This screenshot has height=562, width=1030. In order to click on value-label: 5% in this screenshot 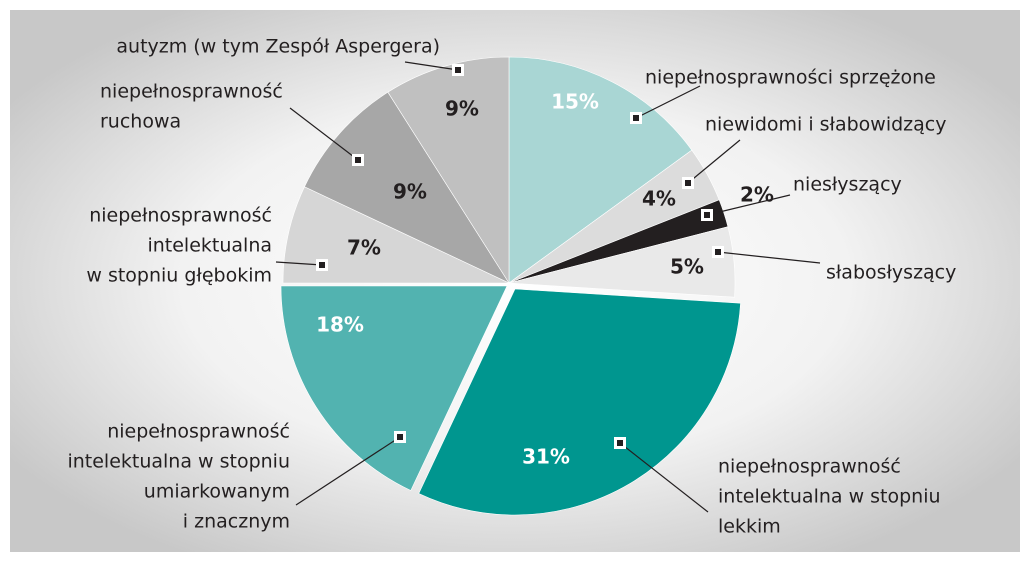, I will do `click(687, 267)`.